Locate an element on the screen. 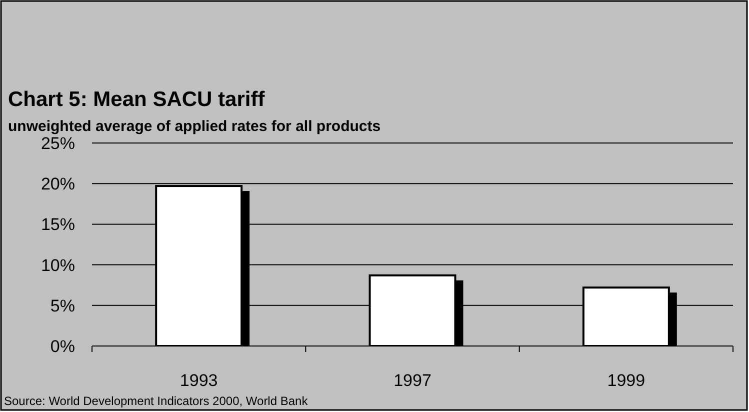 The image size is (749, 412). x-tick-label: 1997 is located at coordinates (413, 380).